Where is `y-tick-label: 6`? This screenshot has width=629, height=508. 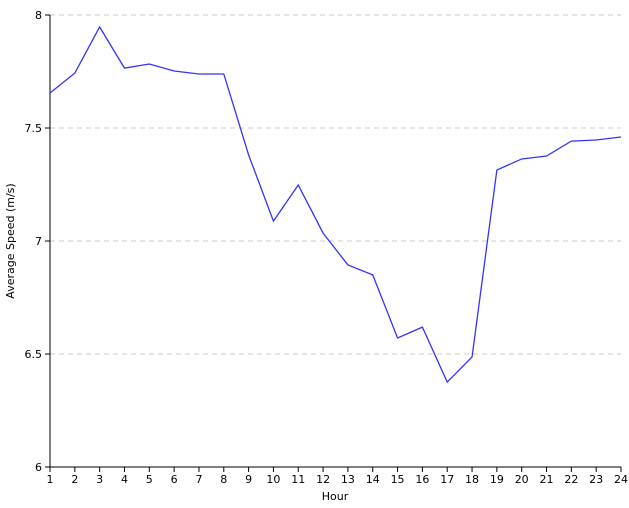
y-tick-label: 6 is located at coordinates (38, 467).